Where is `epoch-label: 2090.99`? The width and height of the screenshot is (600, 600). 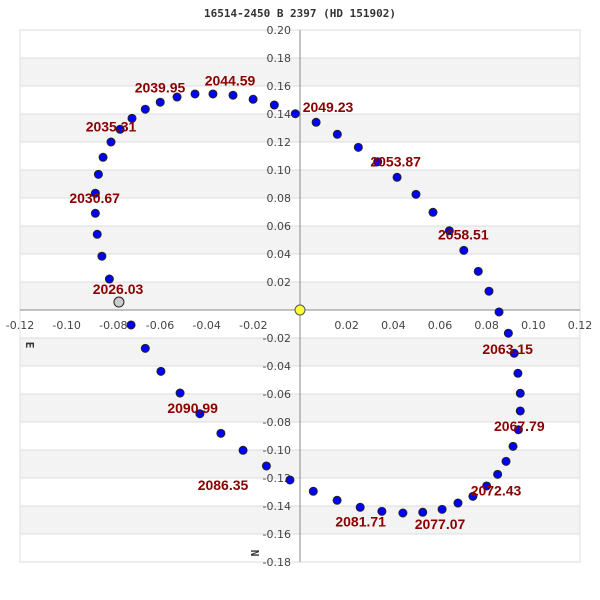 epoch-label: 2090.99 is located at coordinates (192, 408).